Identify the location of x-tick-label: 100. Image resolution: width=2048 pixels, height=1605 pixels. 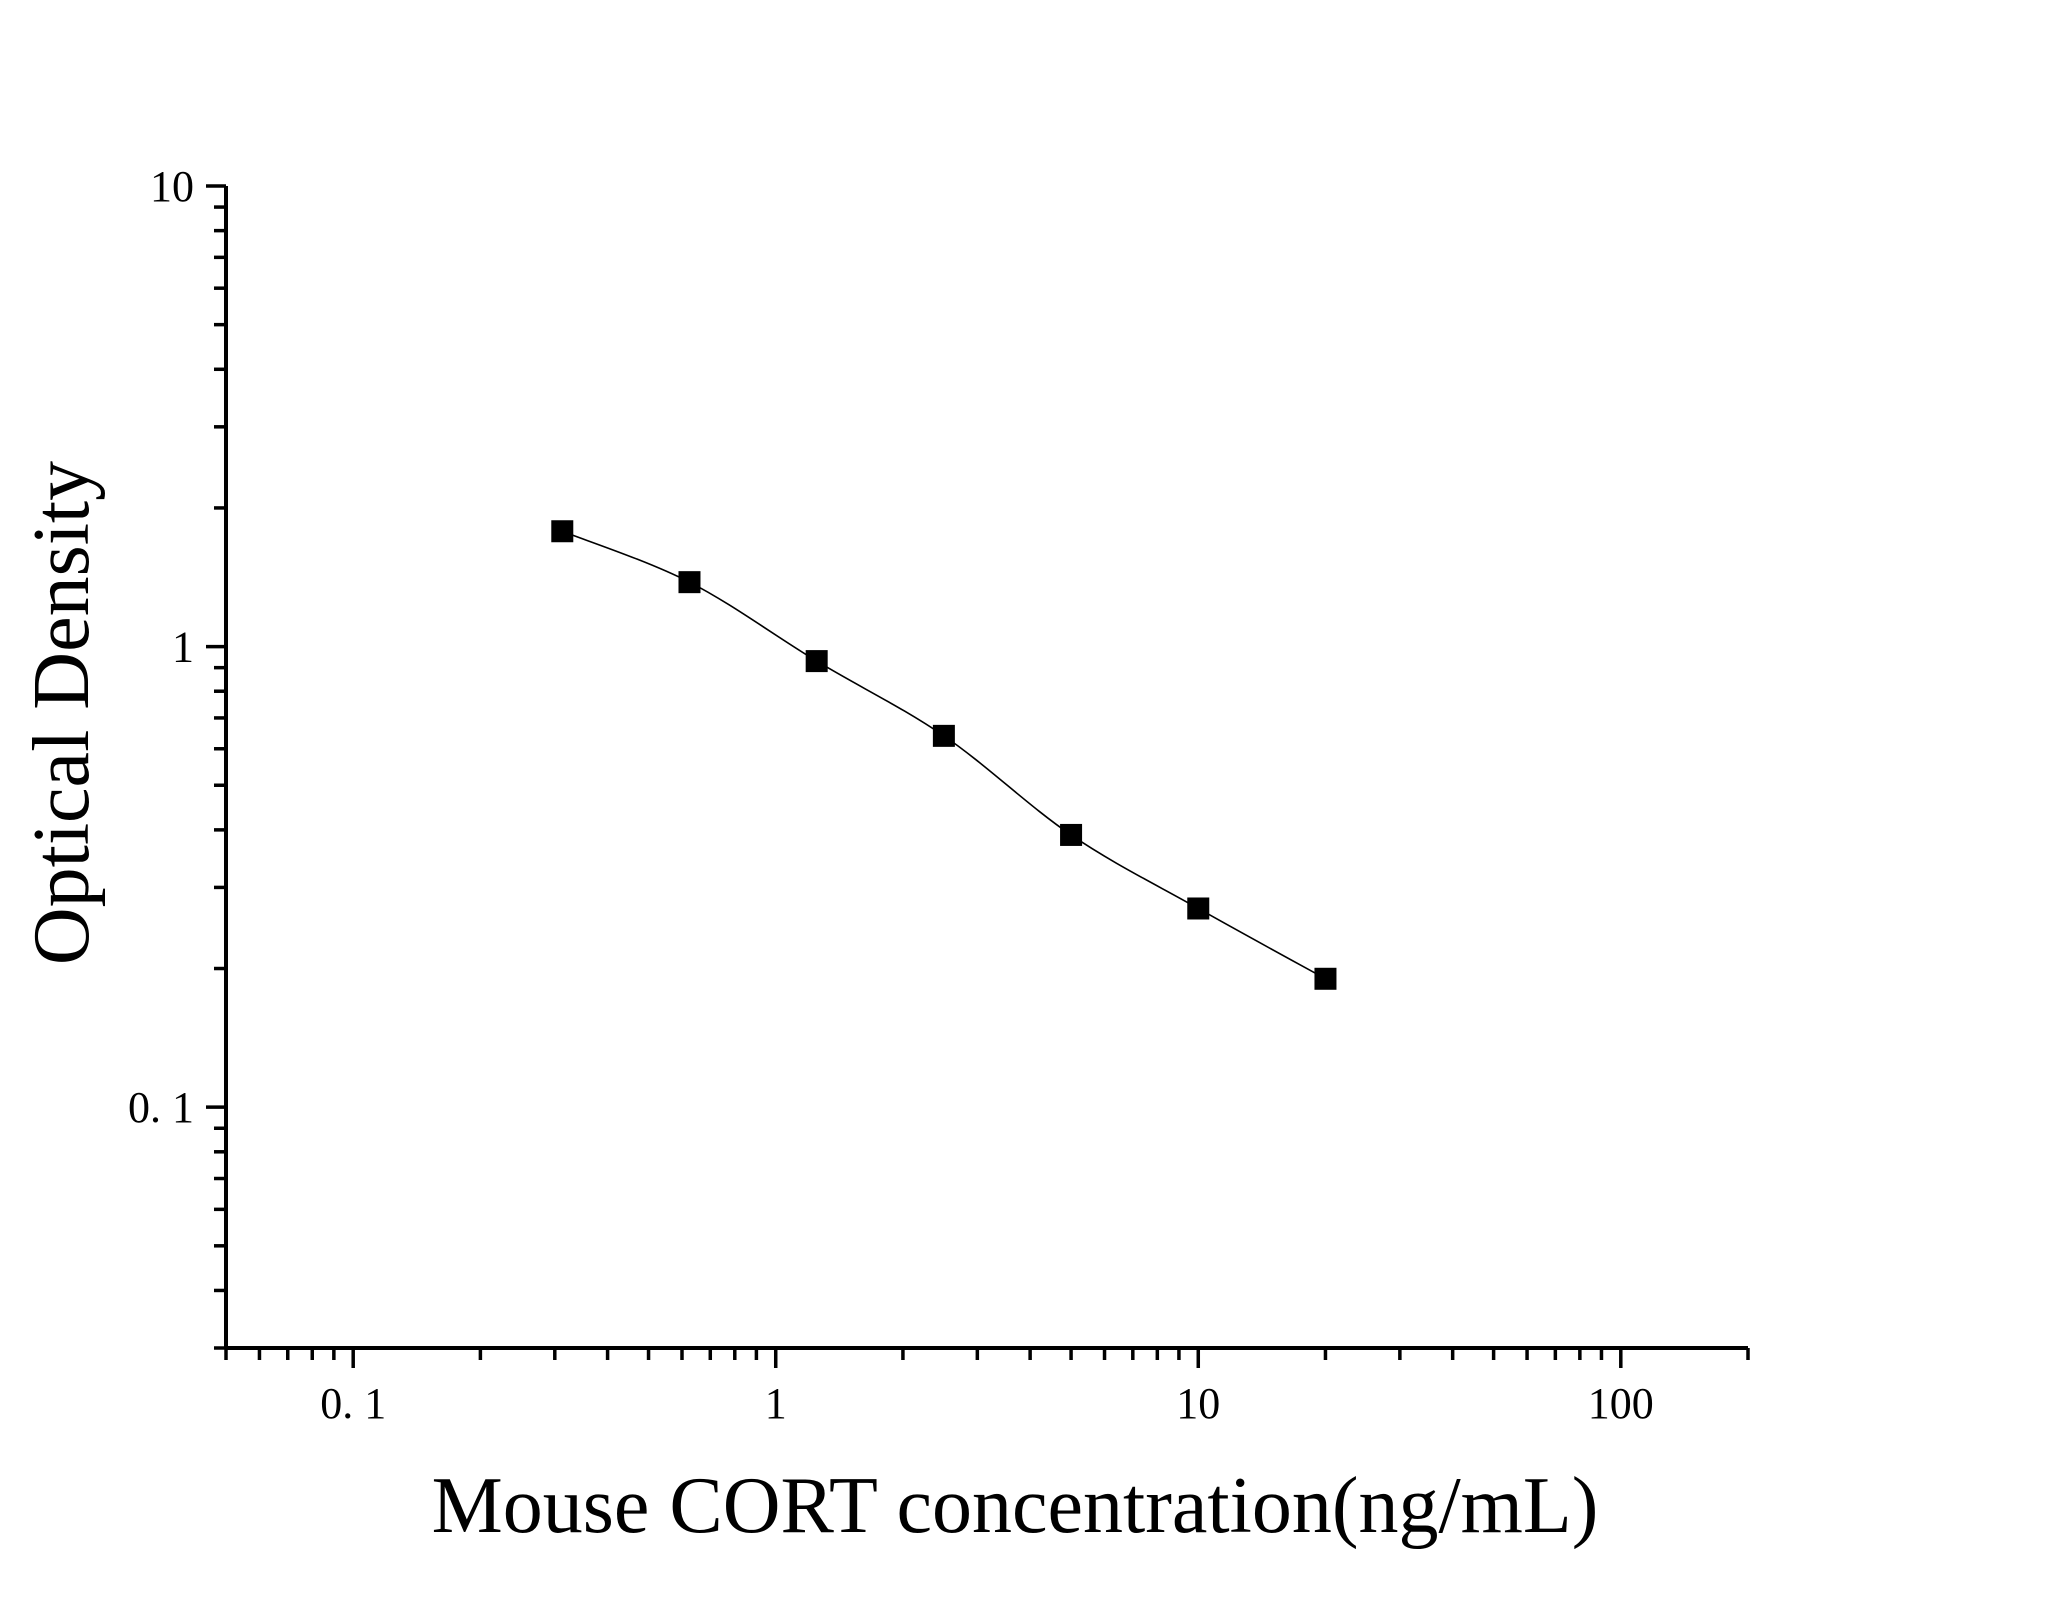
(1621, 1403).